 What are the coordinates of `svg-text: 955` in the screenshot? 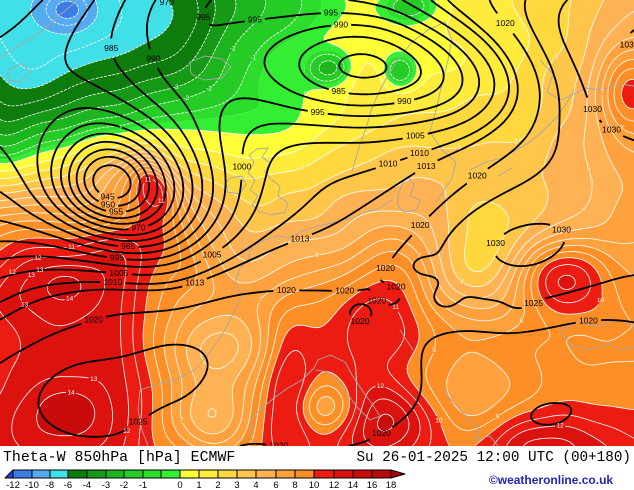 It's located at (116, 212).